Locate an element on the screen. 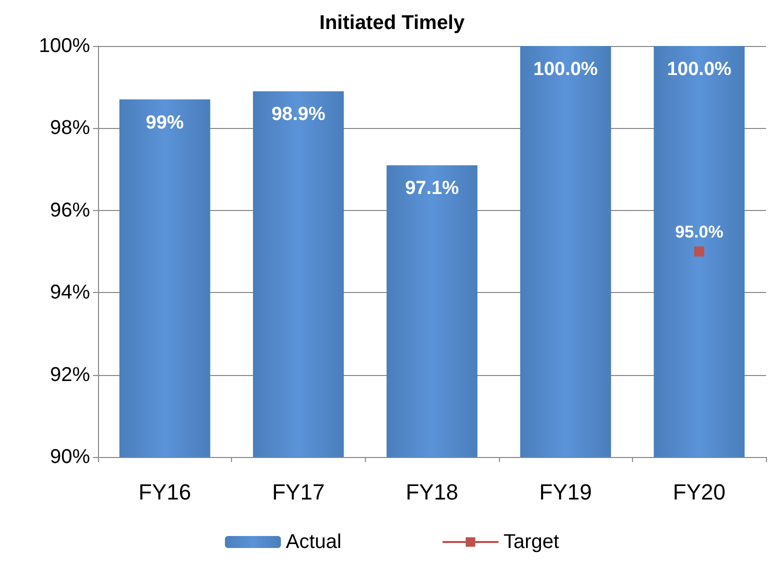 The image size is (784, 565). legend-label: Target is located at coordinates (532, 542).